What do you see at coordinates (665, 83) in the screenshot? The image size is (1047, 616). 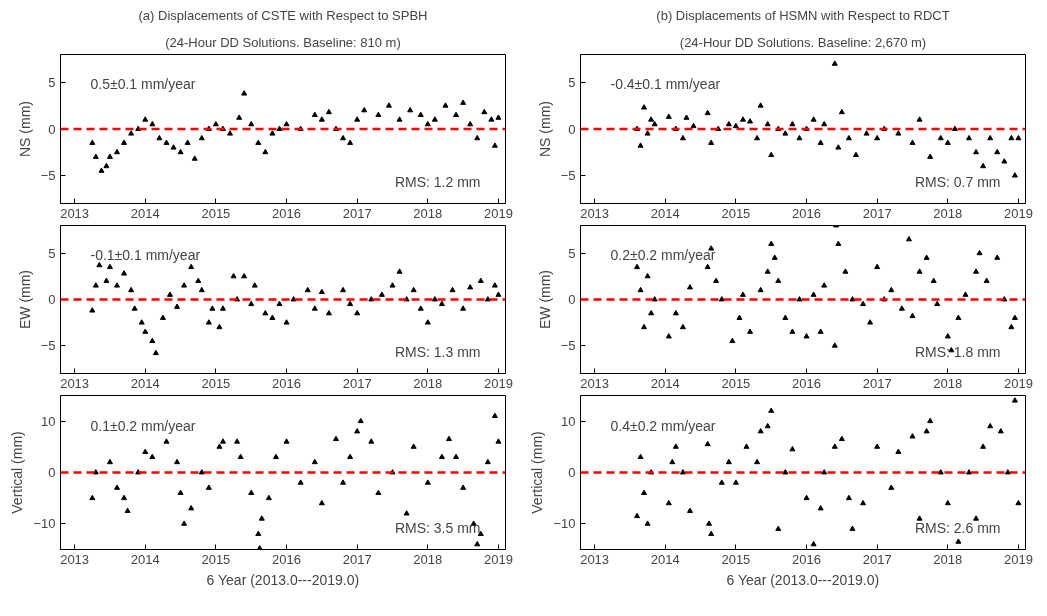 I see `annotation: -0.4±0.1 mm/year` at bounding box center [665, 83].